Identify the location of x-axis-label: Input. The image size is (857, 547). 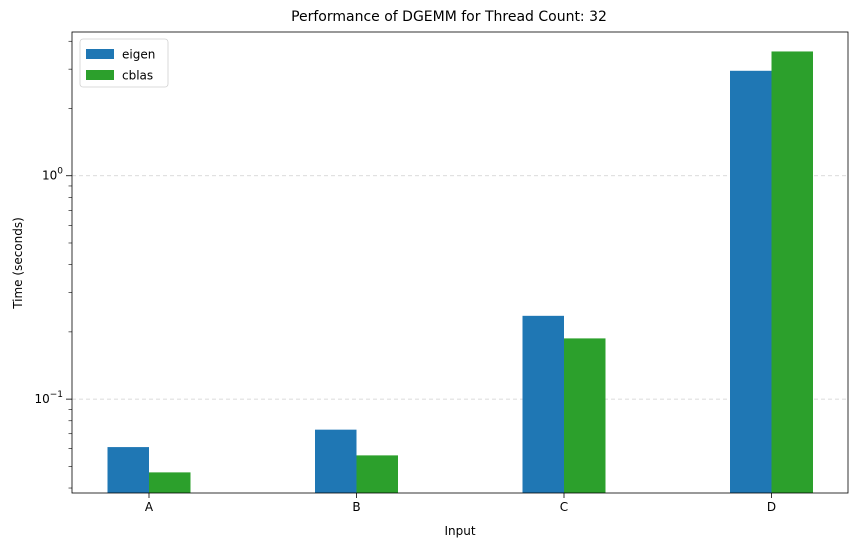
(459, 531).